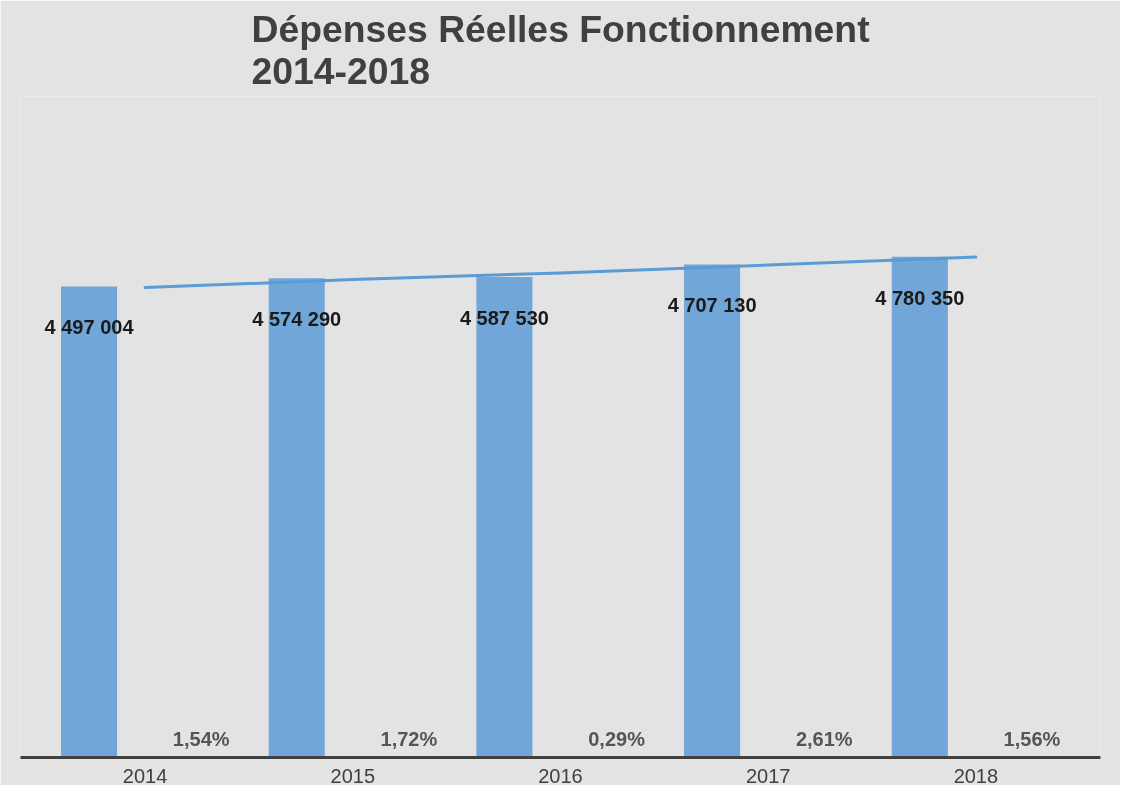 This screenshot has height=794, width=1132. What do you see at coordinates (89, 327) in the screenshot?
I see `data-label: 4 497 004` at bounding box center [89, 327].